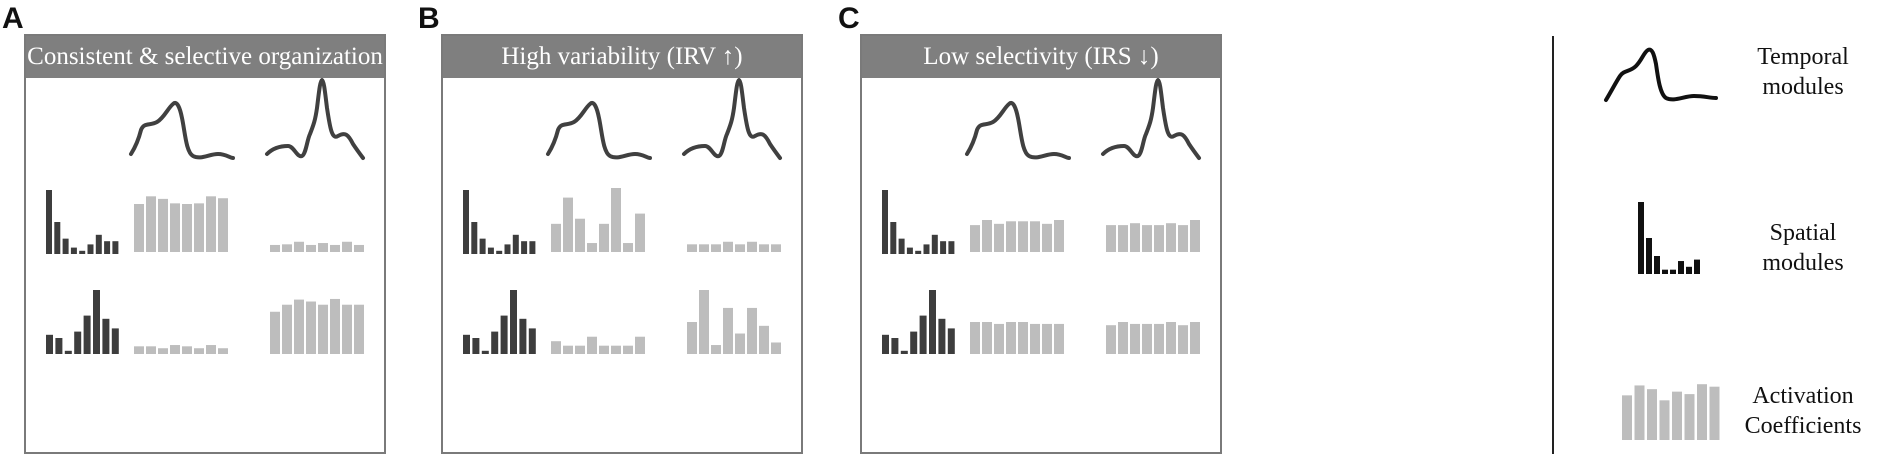  Describe the element at coordinates (13, 18) in the screenshot. I see `panel-letter-a: A` at that location.